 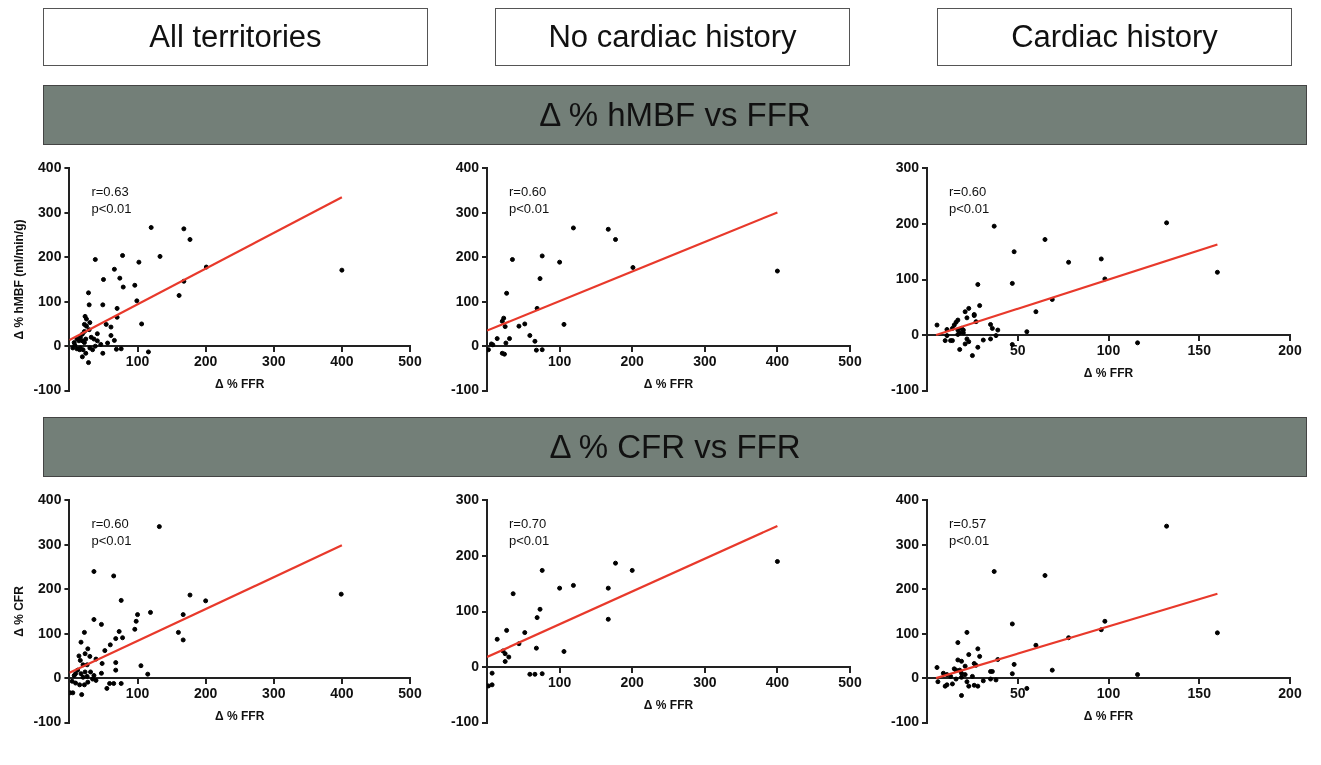 What do you see at coordinates (675, 447) in the screenshot?
I see `text: Δ % CFR vs FFR` at bounding box center [675, 447].